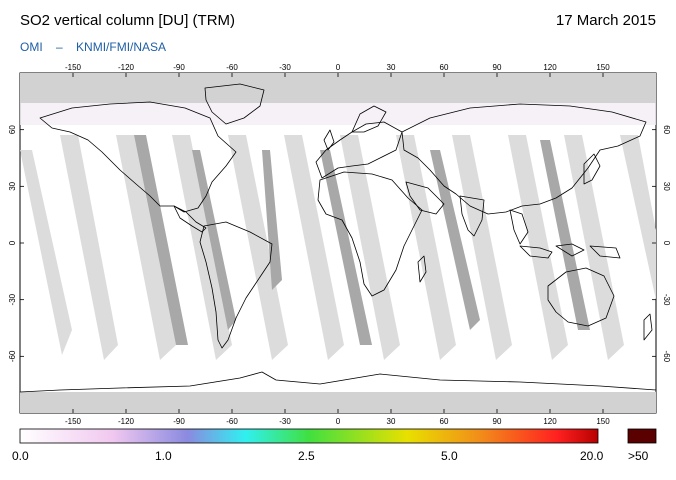  I want to click on left-lat-ticks: 60 30 0 -30 -60, so click(16, 243).